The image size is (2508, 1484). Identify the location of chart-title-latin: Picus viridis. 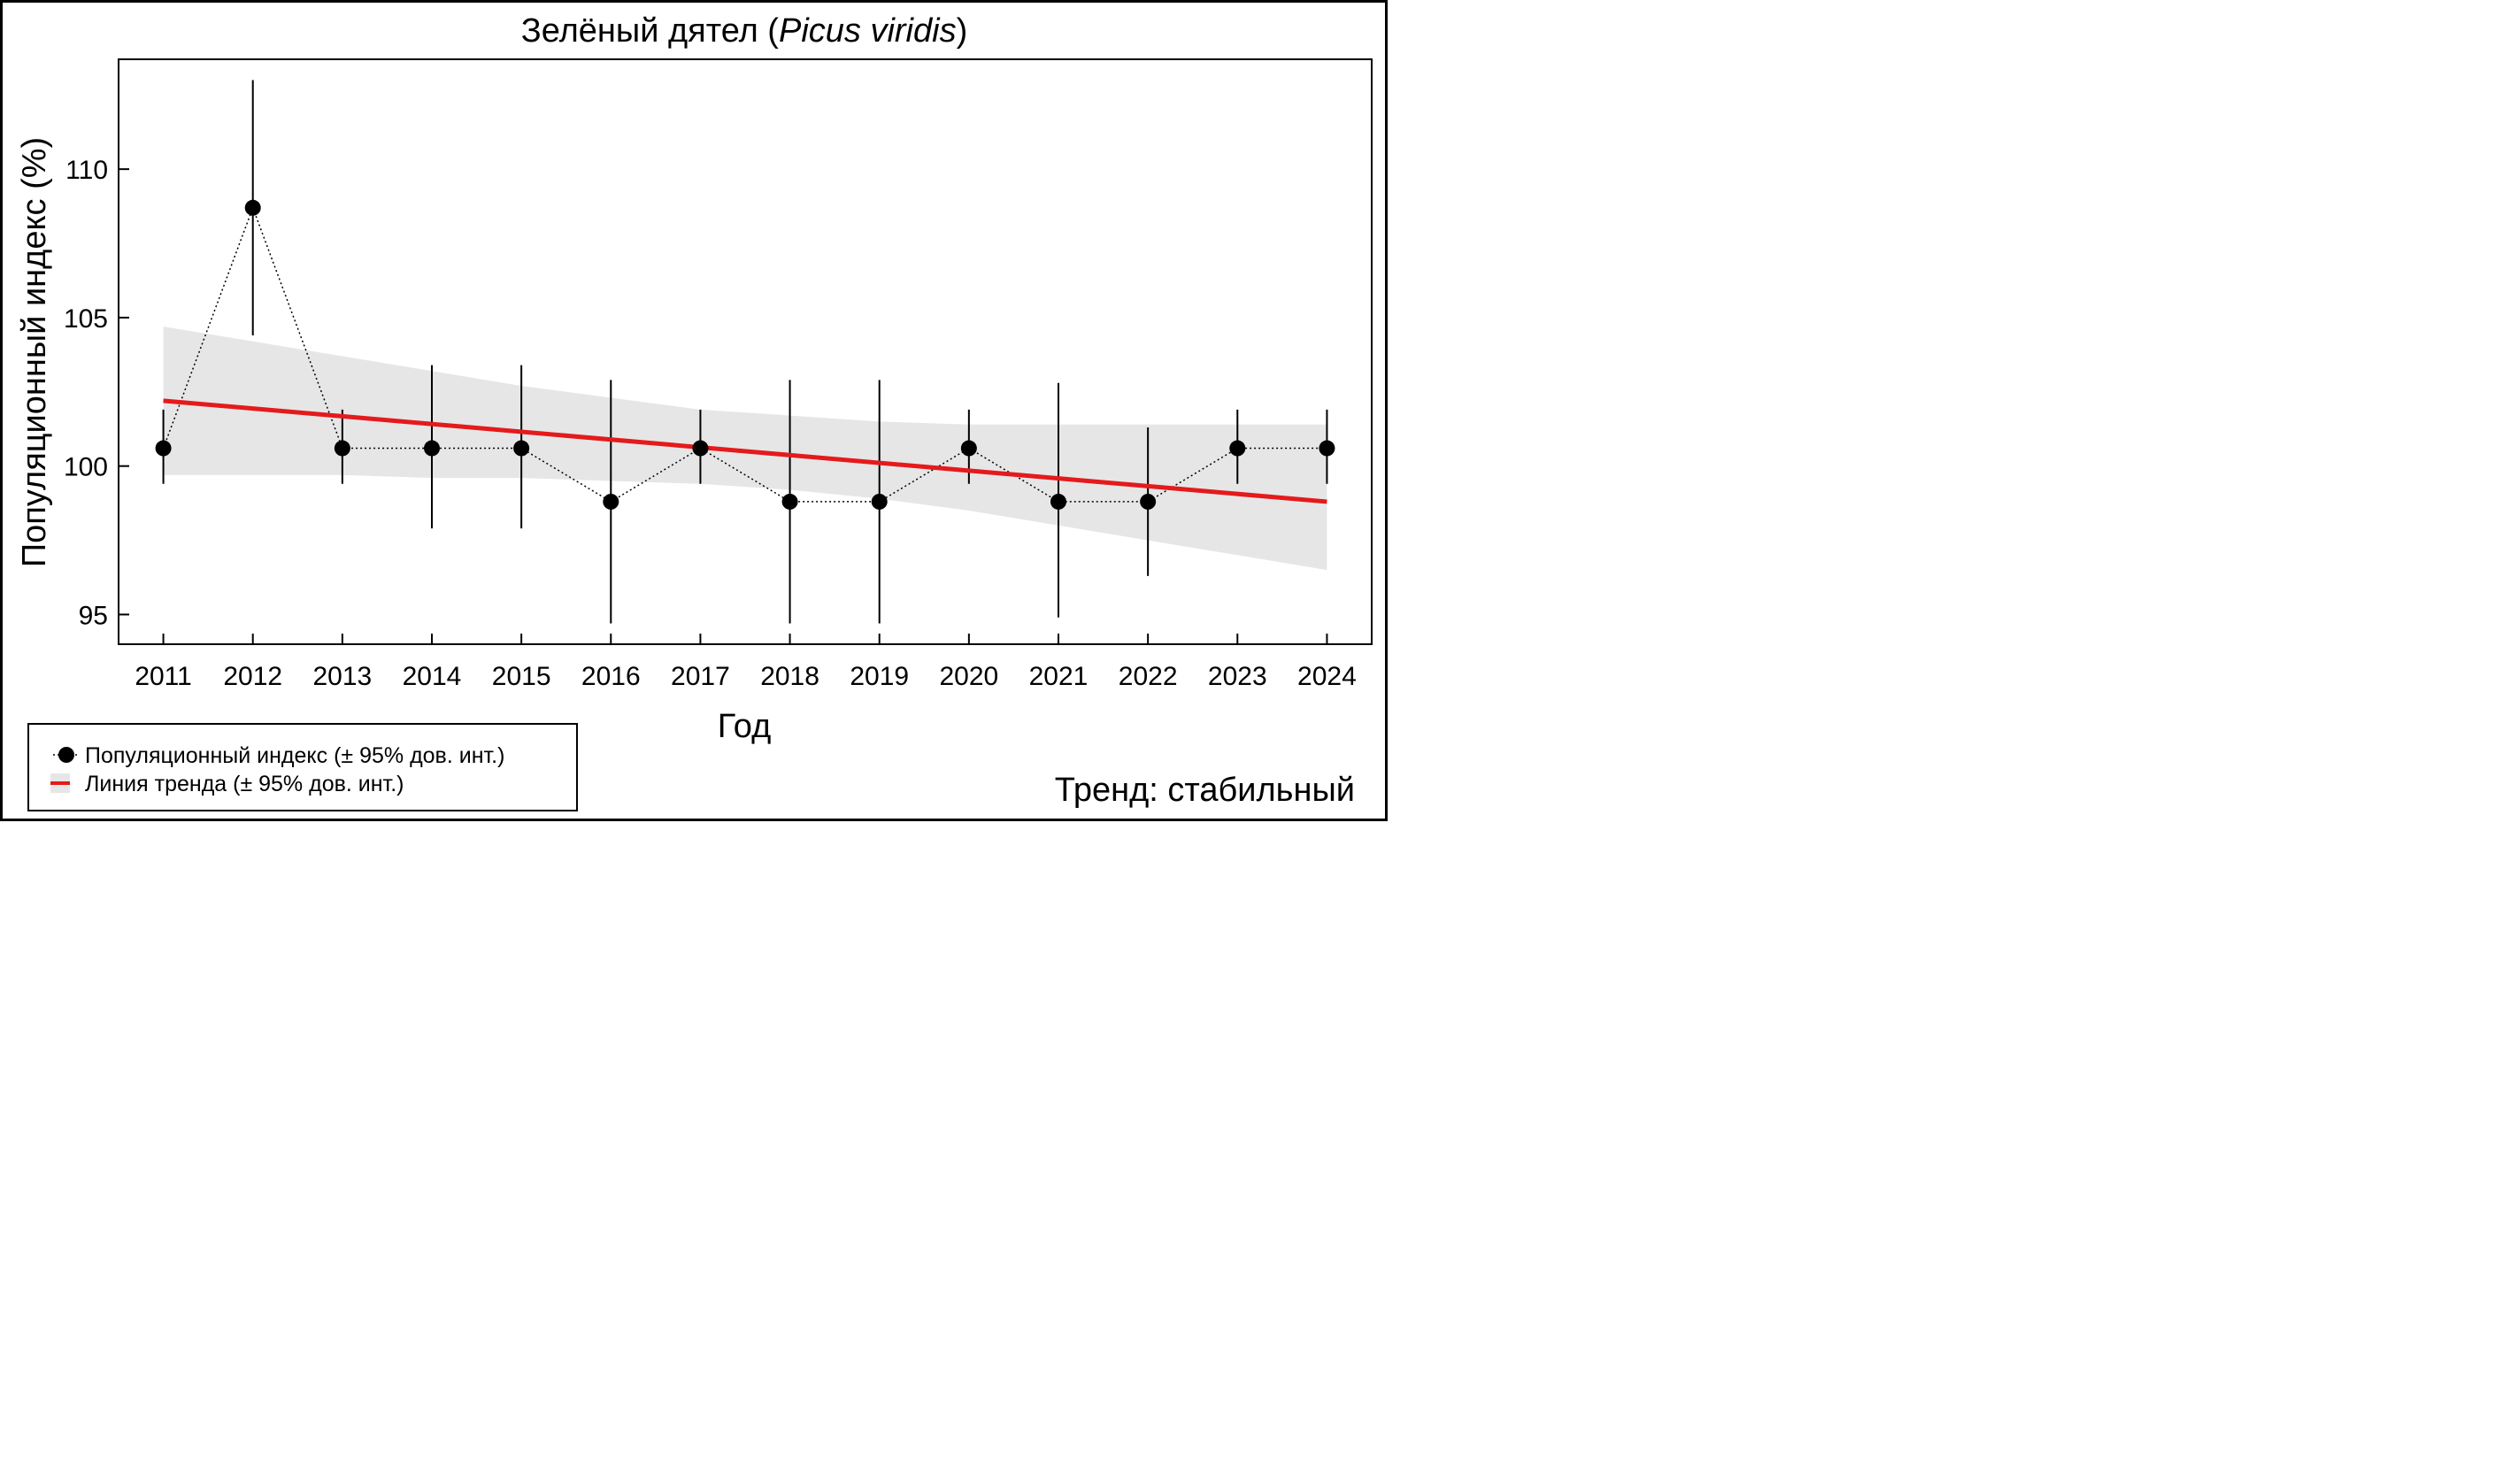
(868, 31).